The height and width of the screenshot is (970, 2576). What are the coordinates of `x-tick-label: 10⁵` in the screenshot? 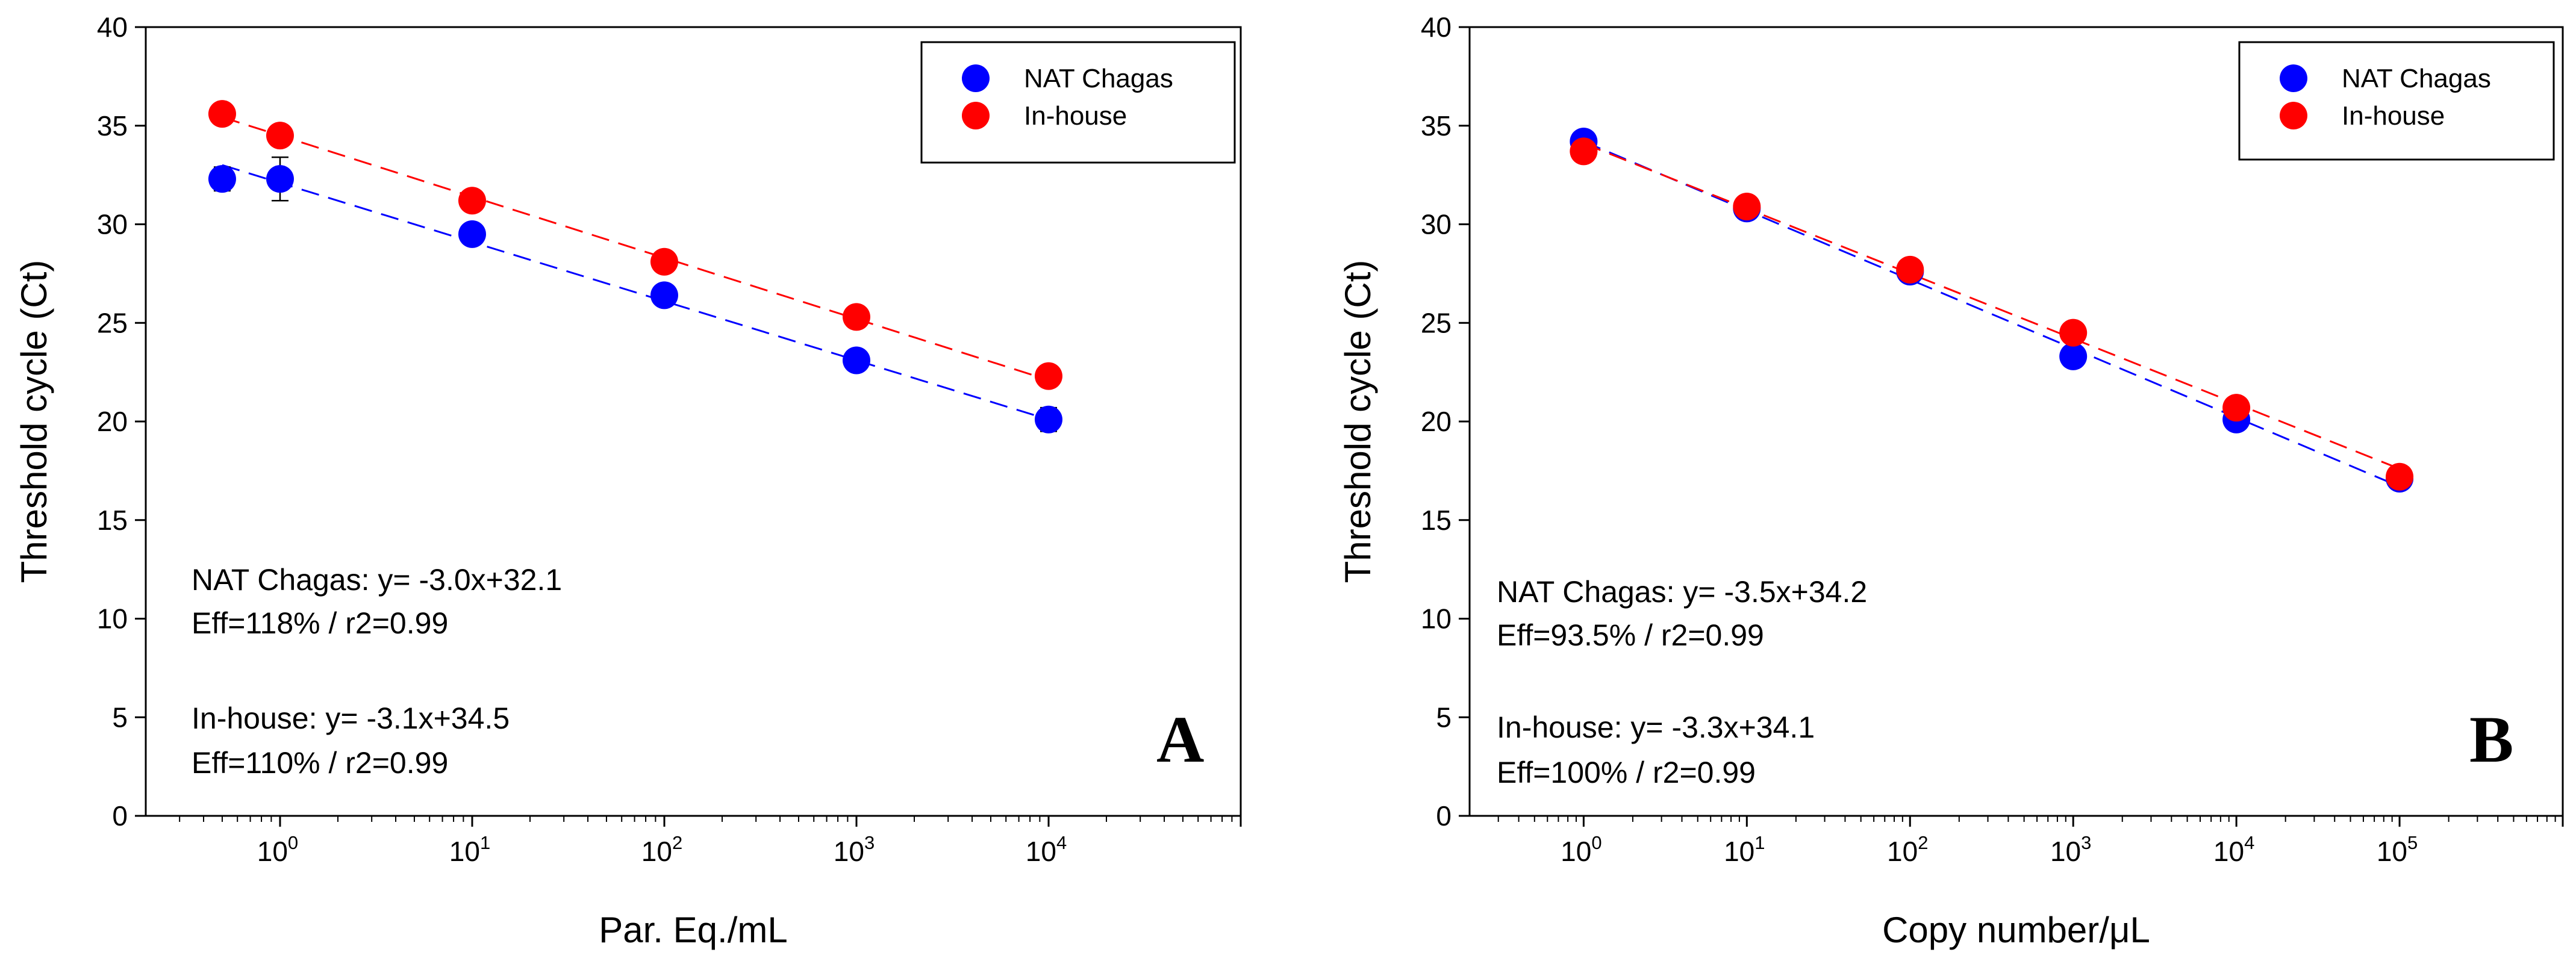 It's located at (2397, 850).